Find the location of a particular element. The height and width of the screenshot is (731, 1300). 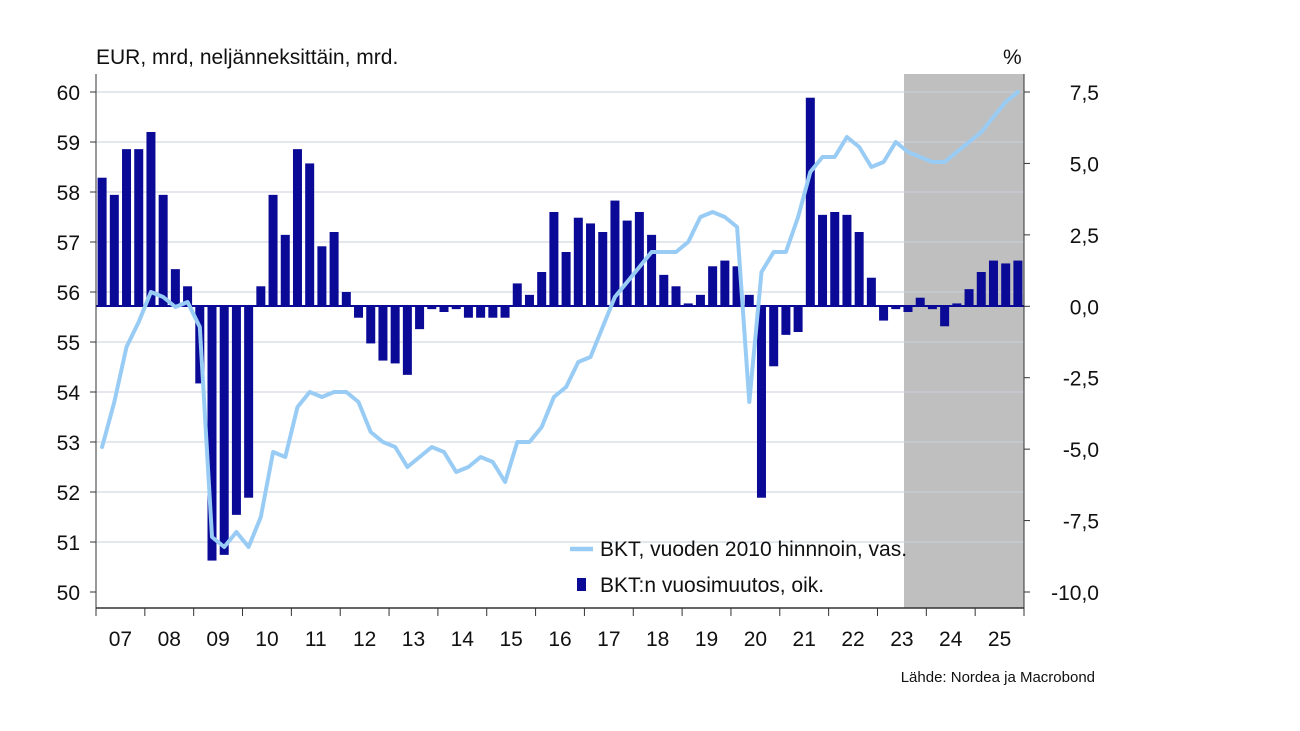

x-tick-label: 07 is located at coordinates (120, 639).